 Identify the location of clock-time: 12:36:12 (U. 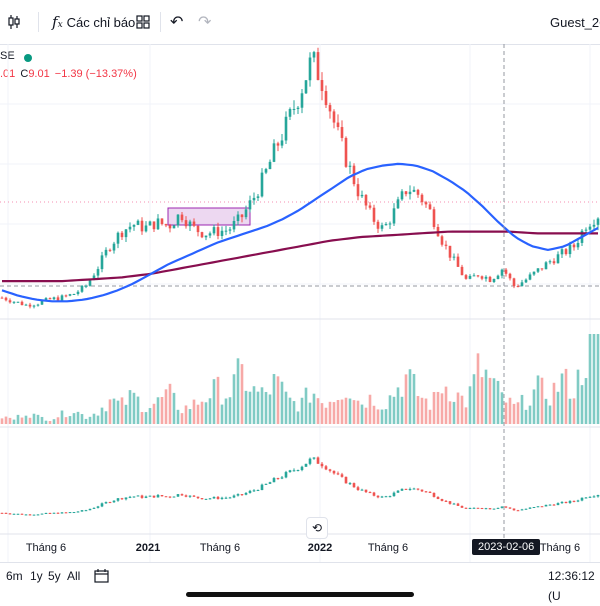
(571, 586).